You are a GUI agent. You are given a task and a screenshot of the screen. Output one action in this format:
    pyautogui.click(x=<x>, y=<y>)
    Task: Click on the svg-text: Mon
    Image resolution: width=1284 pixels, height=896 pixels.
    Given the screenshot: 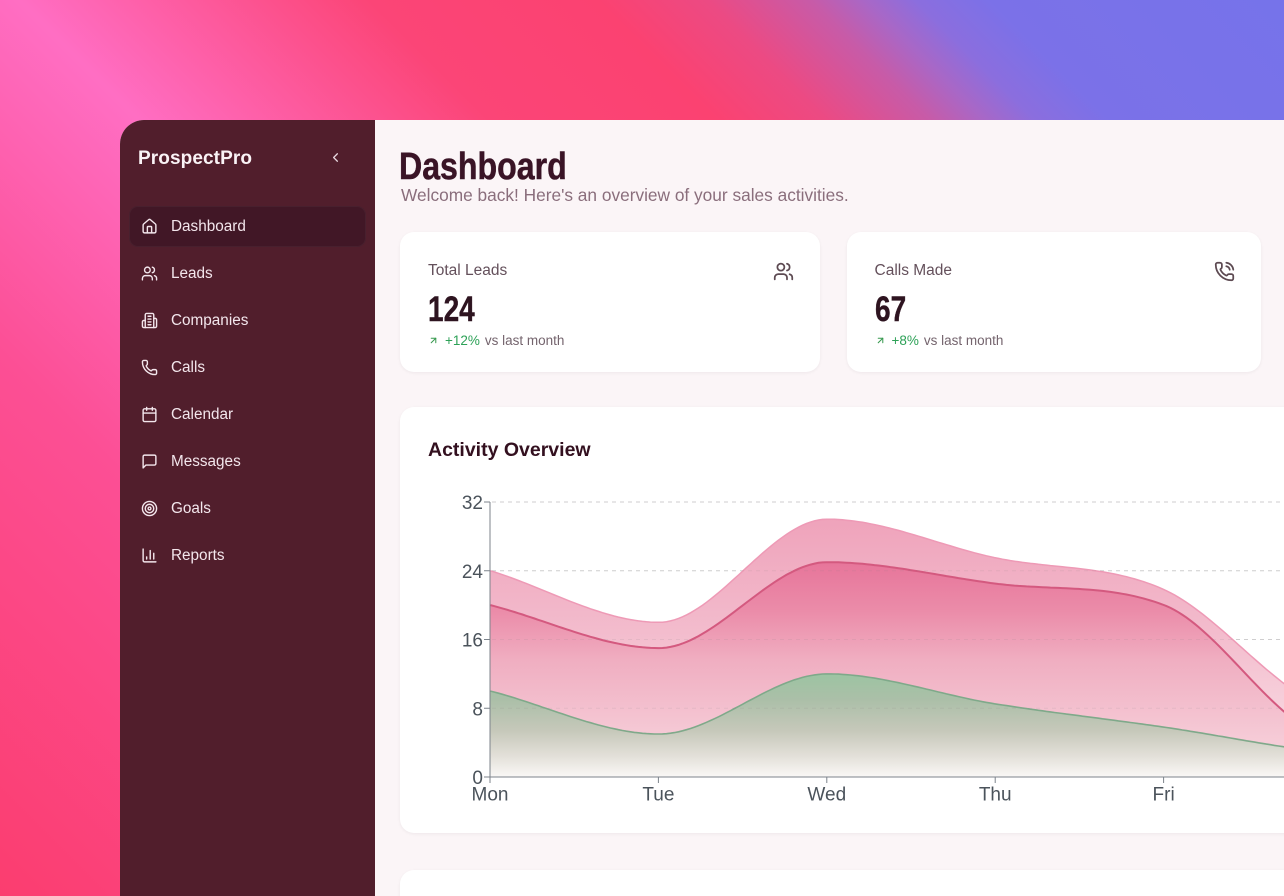 What is the action you would take?
    pyautogui.click(x=490, y=794)
    